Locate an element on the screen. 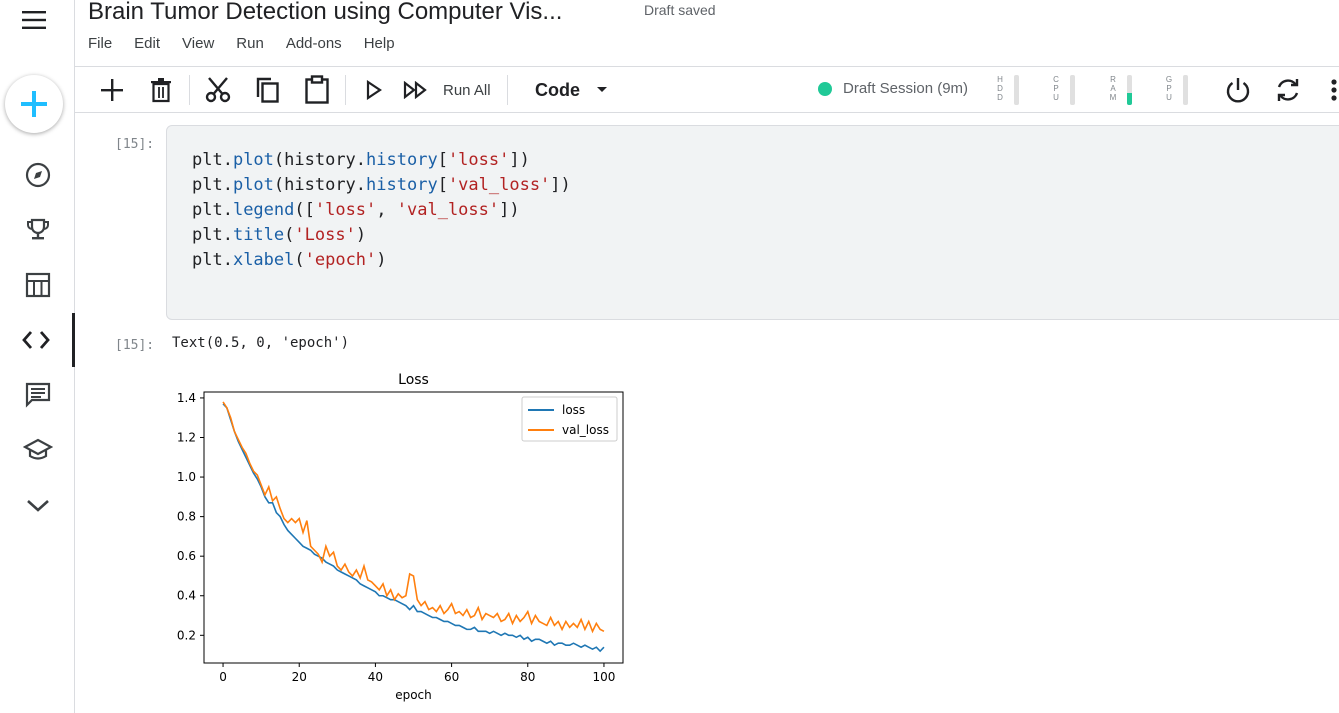  power-button is located at coordinates (1238, 90).